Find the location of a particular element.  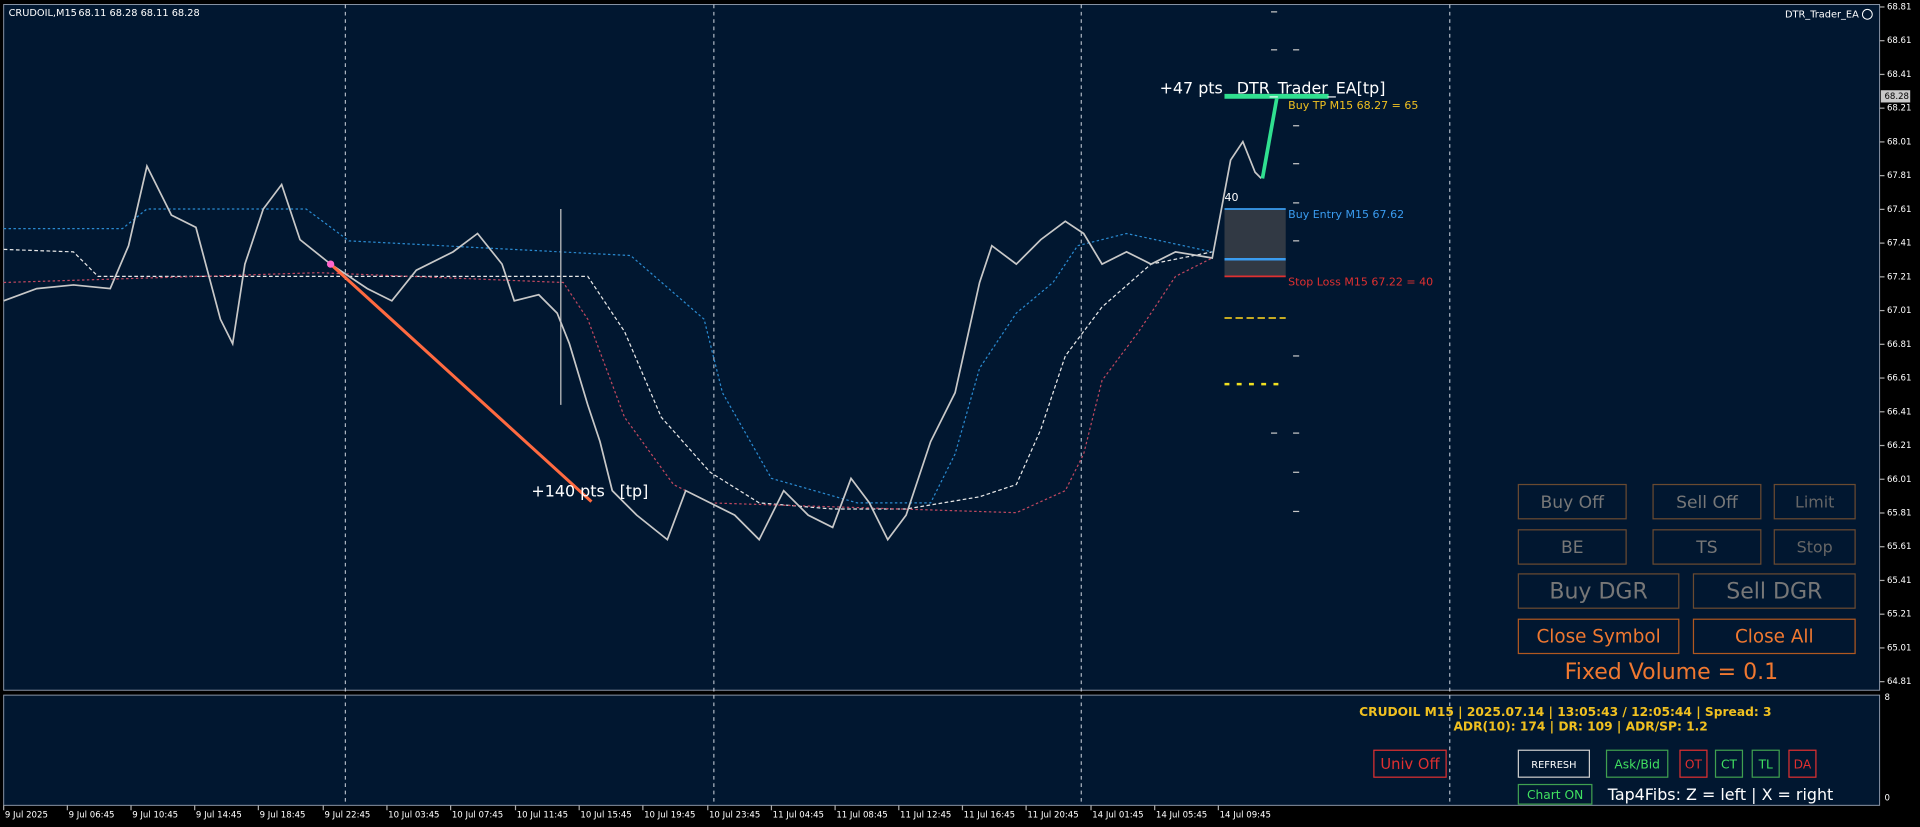

time-label: 10 Jul 03:45 is located at coordinates (413, 816).